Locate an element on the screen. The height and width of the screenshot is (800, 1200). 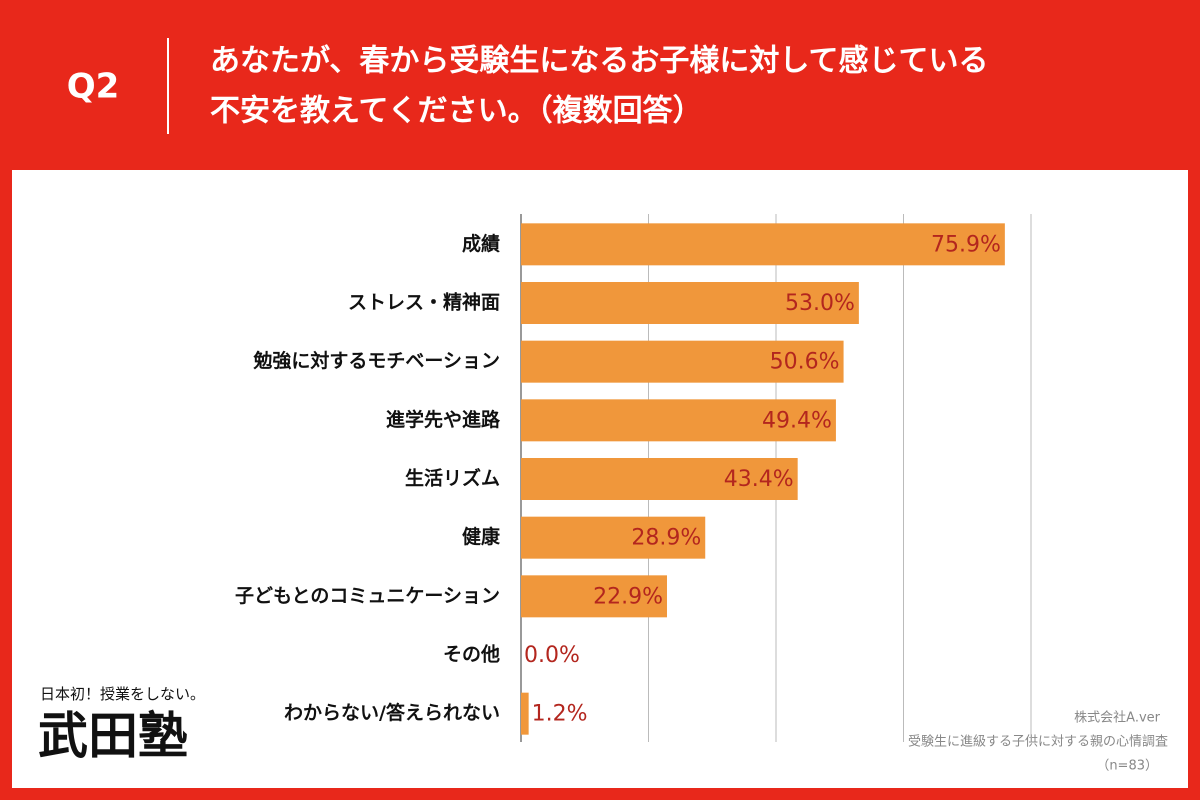
value-label: 75.9% is located at coordinates (966, 244).